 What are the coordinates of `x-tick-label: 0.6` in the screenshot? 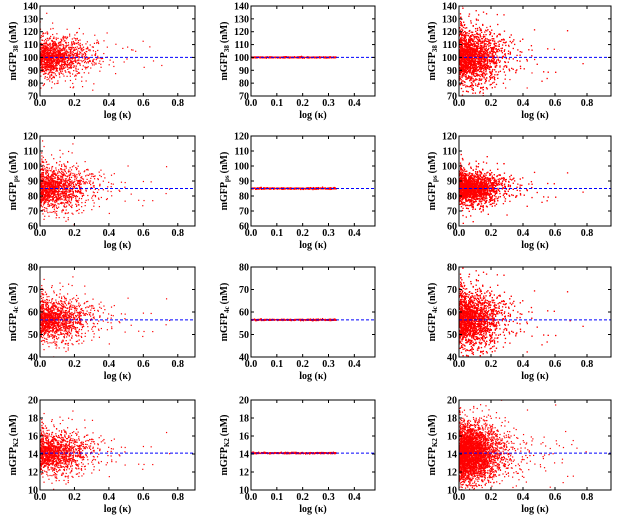 It's located at (143, 103).